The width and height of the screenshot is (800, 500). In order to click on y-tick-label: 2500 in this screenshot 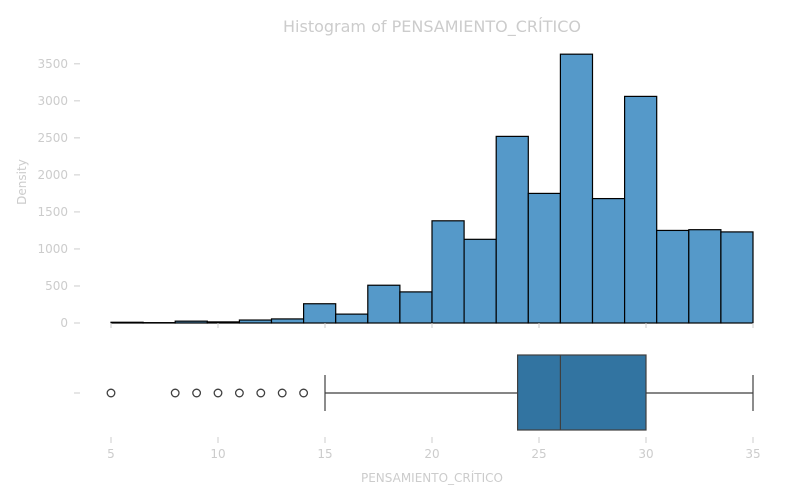, I will do `click(52, 138)`.